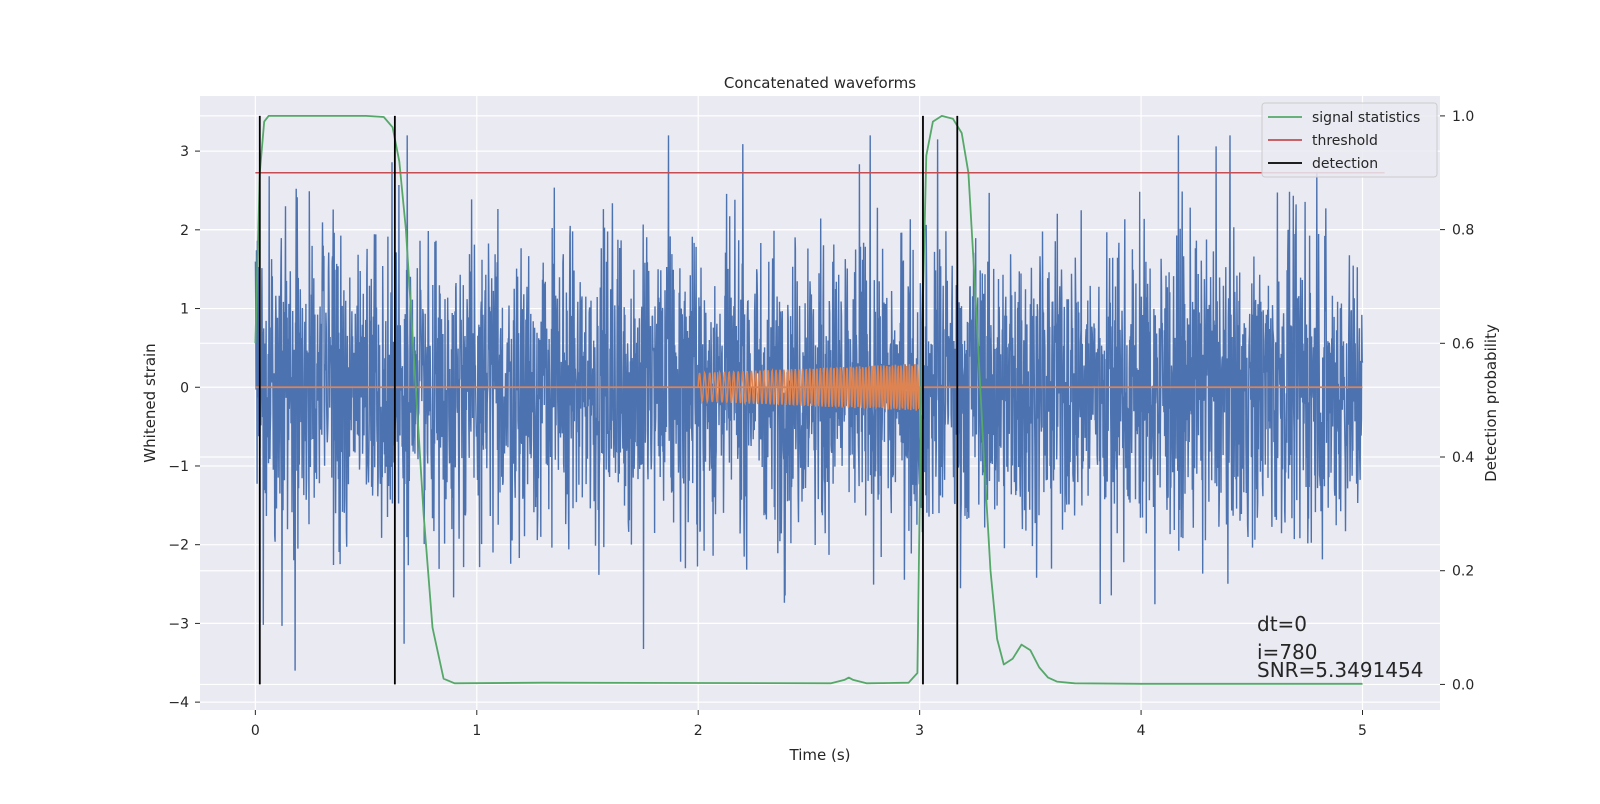 The width and height of the screenshot is (1600, 804). I want to click on y-tick-label-1: −3, so click(178, 624).